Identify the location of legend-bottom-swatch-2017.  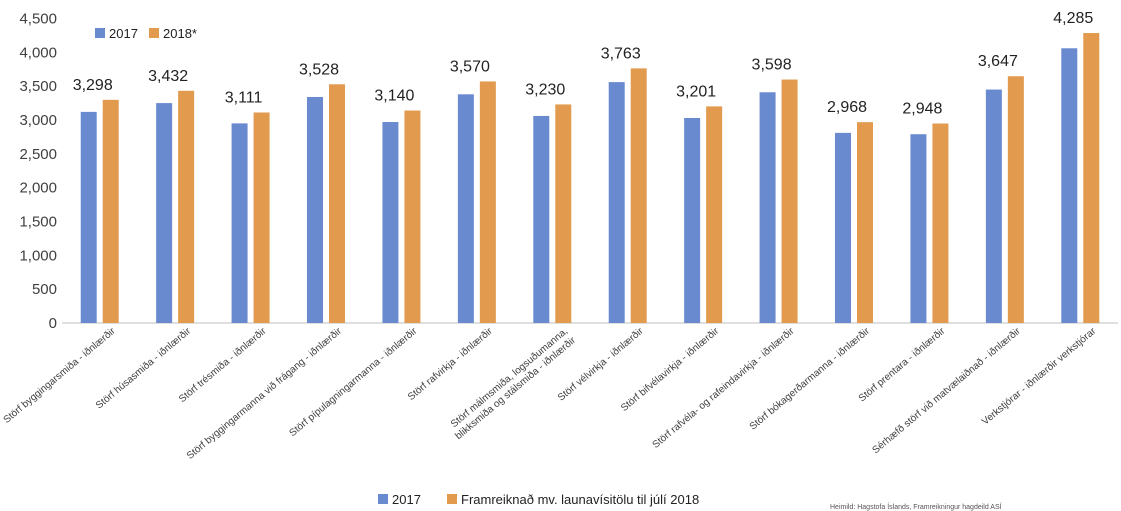
(383, 499).